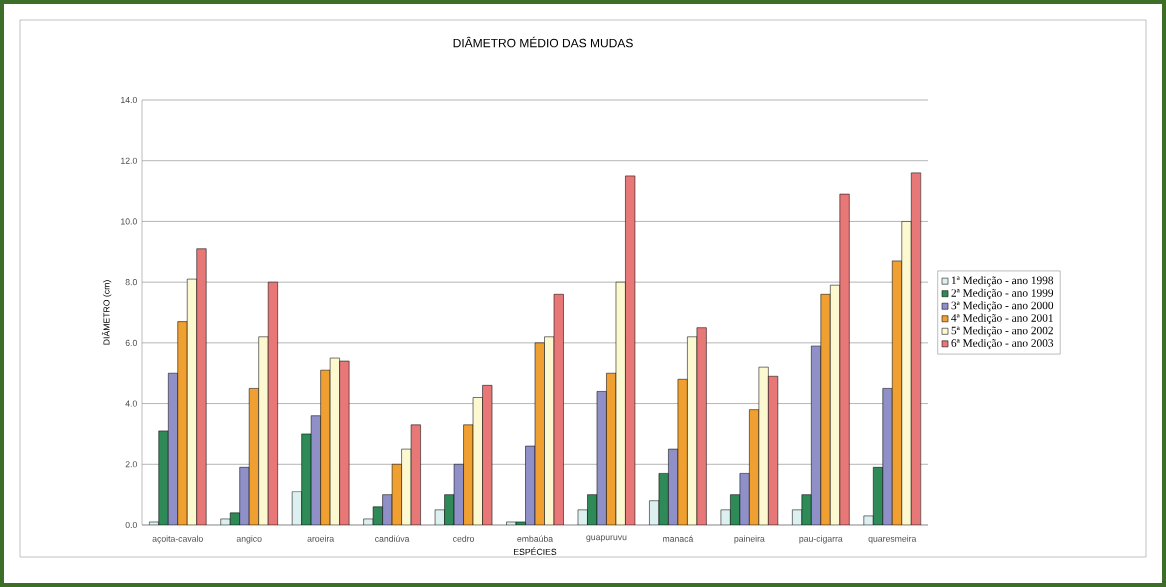 The image size is (1166, 587). What do you see at coordinates (543, 42) in the screenshot?
I see `chart-title: DIÂMETRO MÉDIO DAS MUDAS` at bounding box center [543, 42].